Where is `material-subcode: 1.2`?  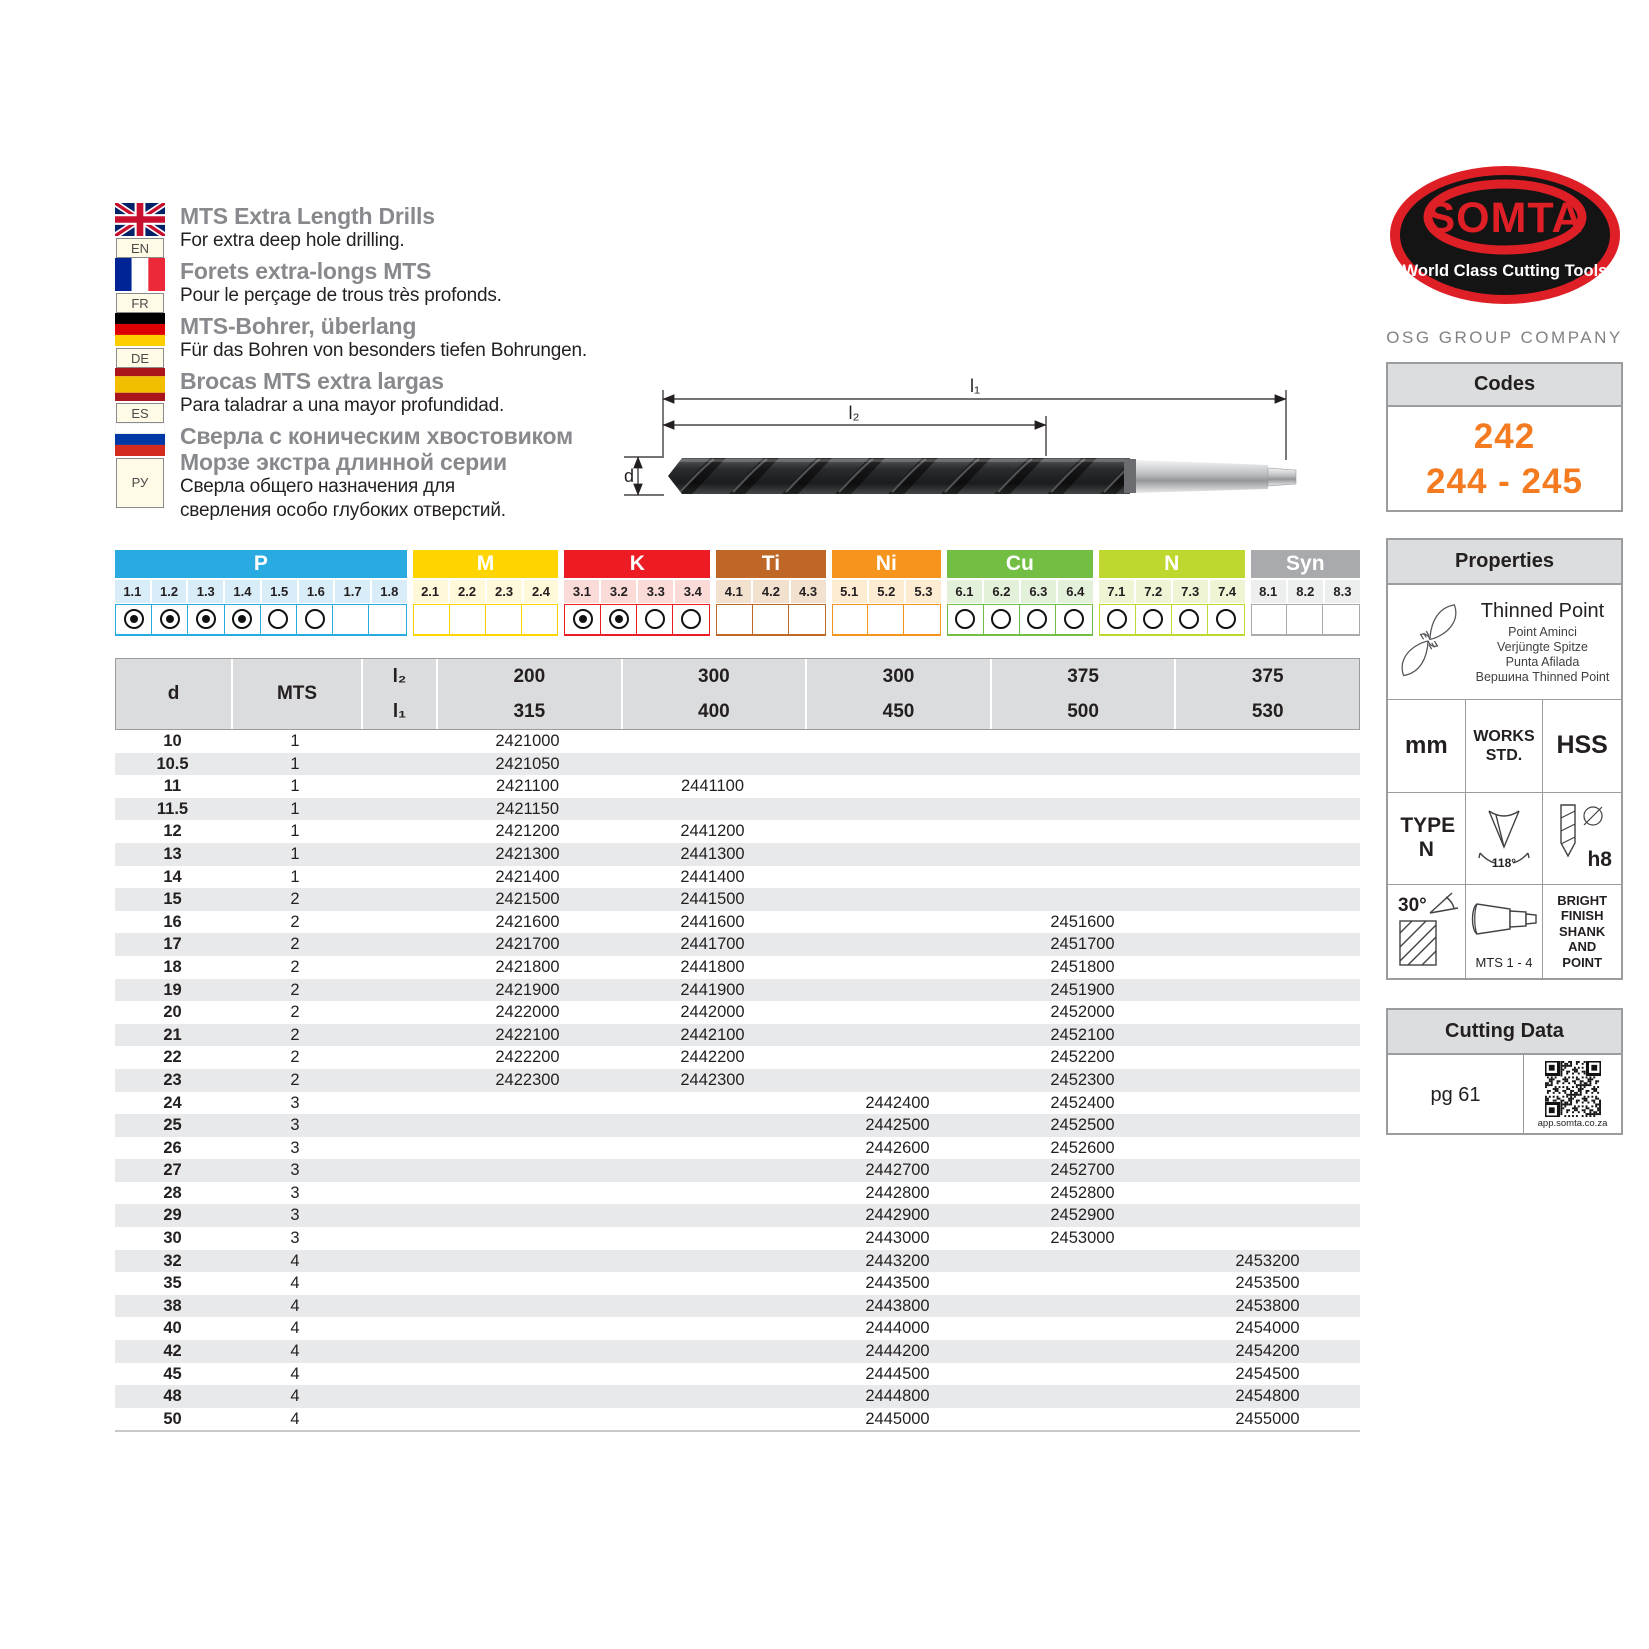
material-subcode: 1.2 is located at coordinates (169, 591).